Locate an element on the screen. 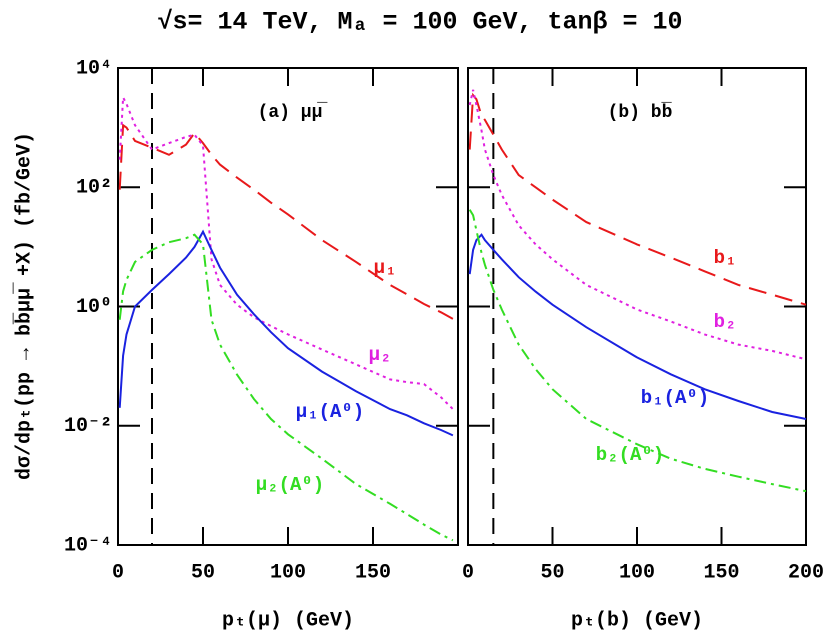  series-label: μ₁(A⁰) is located at coordinates (330, 412).